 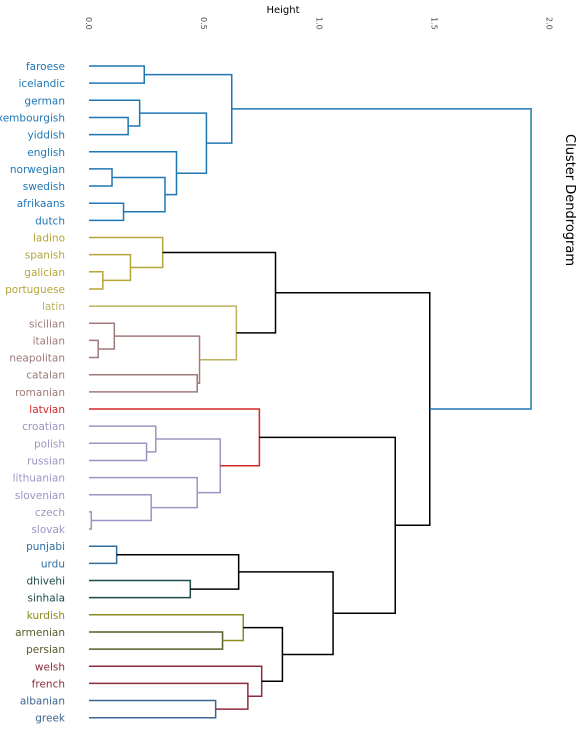 What do you see at coordinates (45, 650) in the screenshot?
I see `leaf-label: persian` at bounding box center [45, 650].